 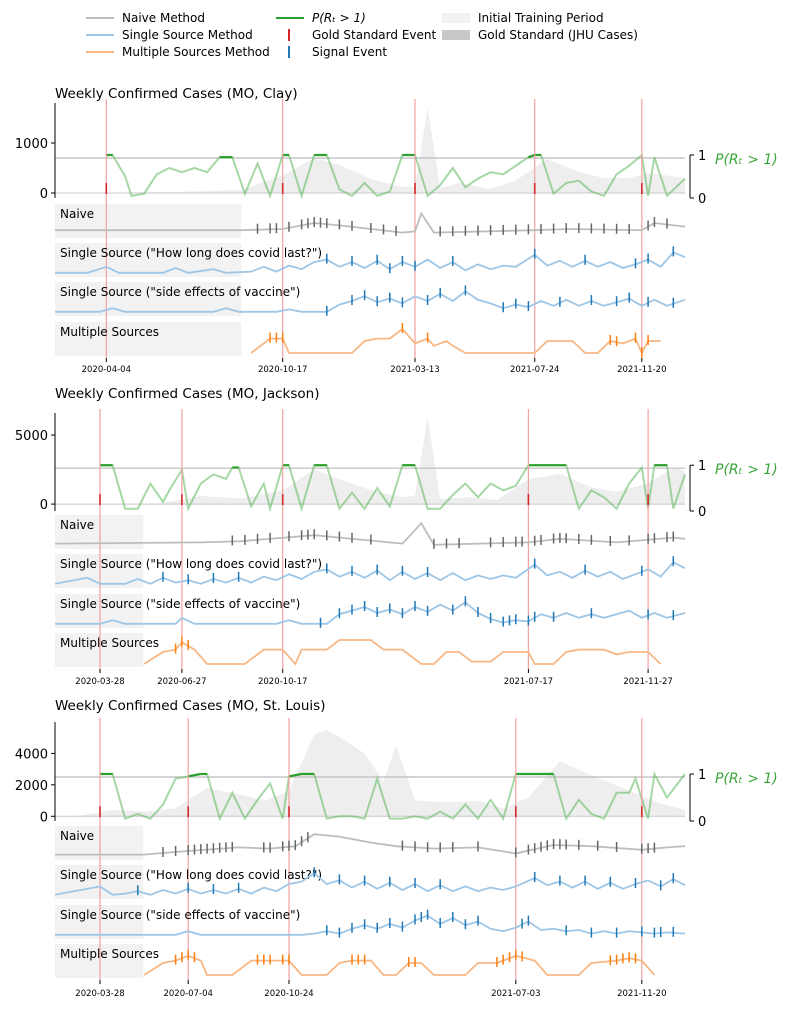 What do you see at coordinates (100, 18) in the screenshot?
I see `legend-naive-swatch` at bounding box center [100, 18].